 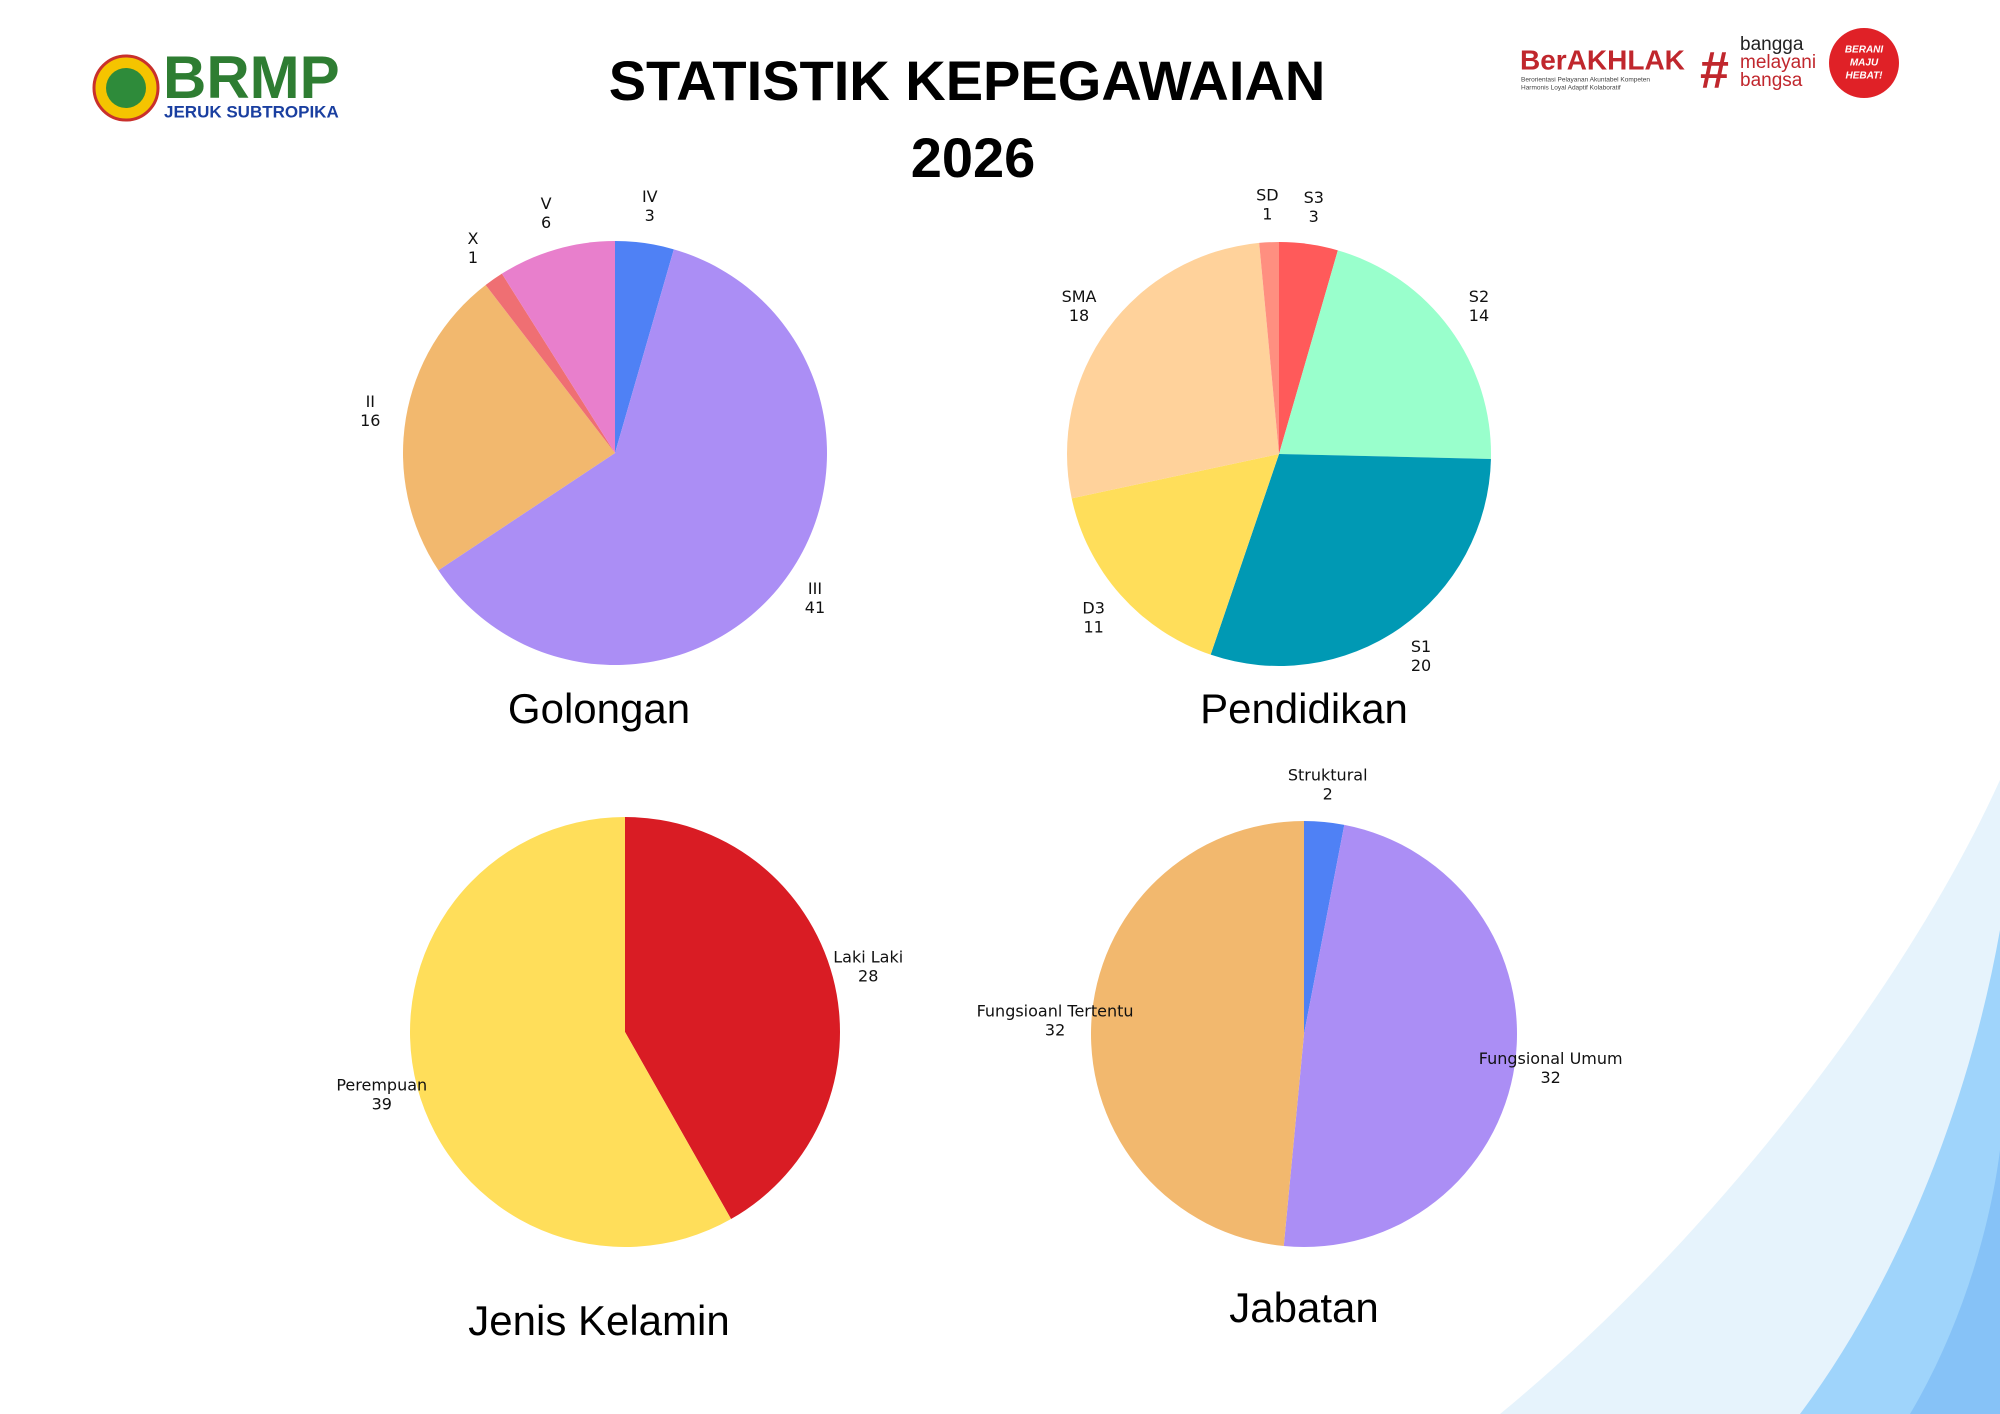 I want to click on logo-badge-text: BERANI, so click(x=1864, y=50).